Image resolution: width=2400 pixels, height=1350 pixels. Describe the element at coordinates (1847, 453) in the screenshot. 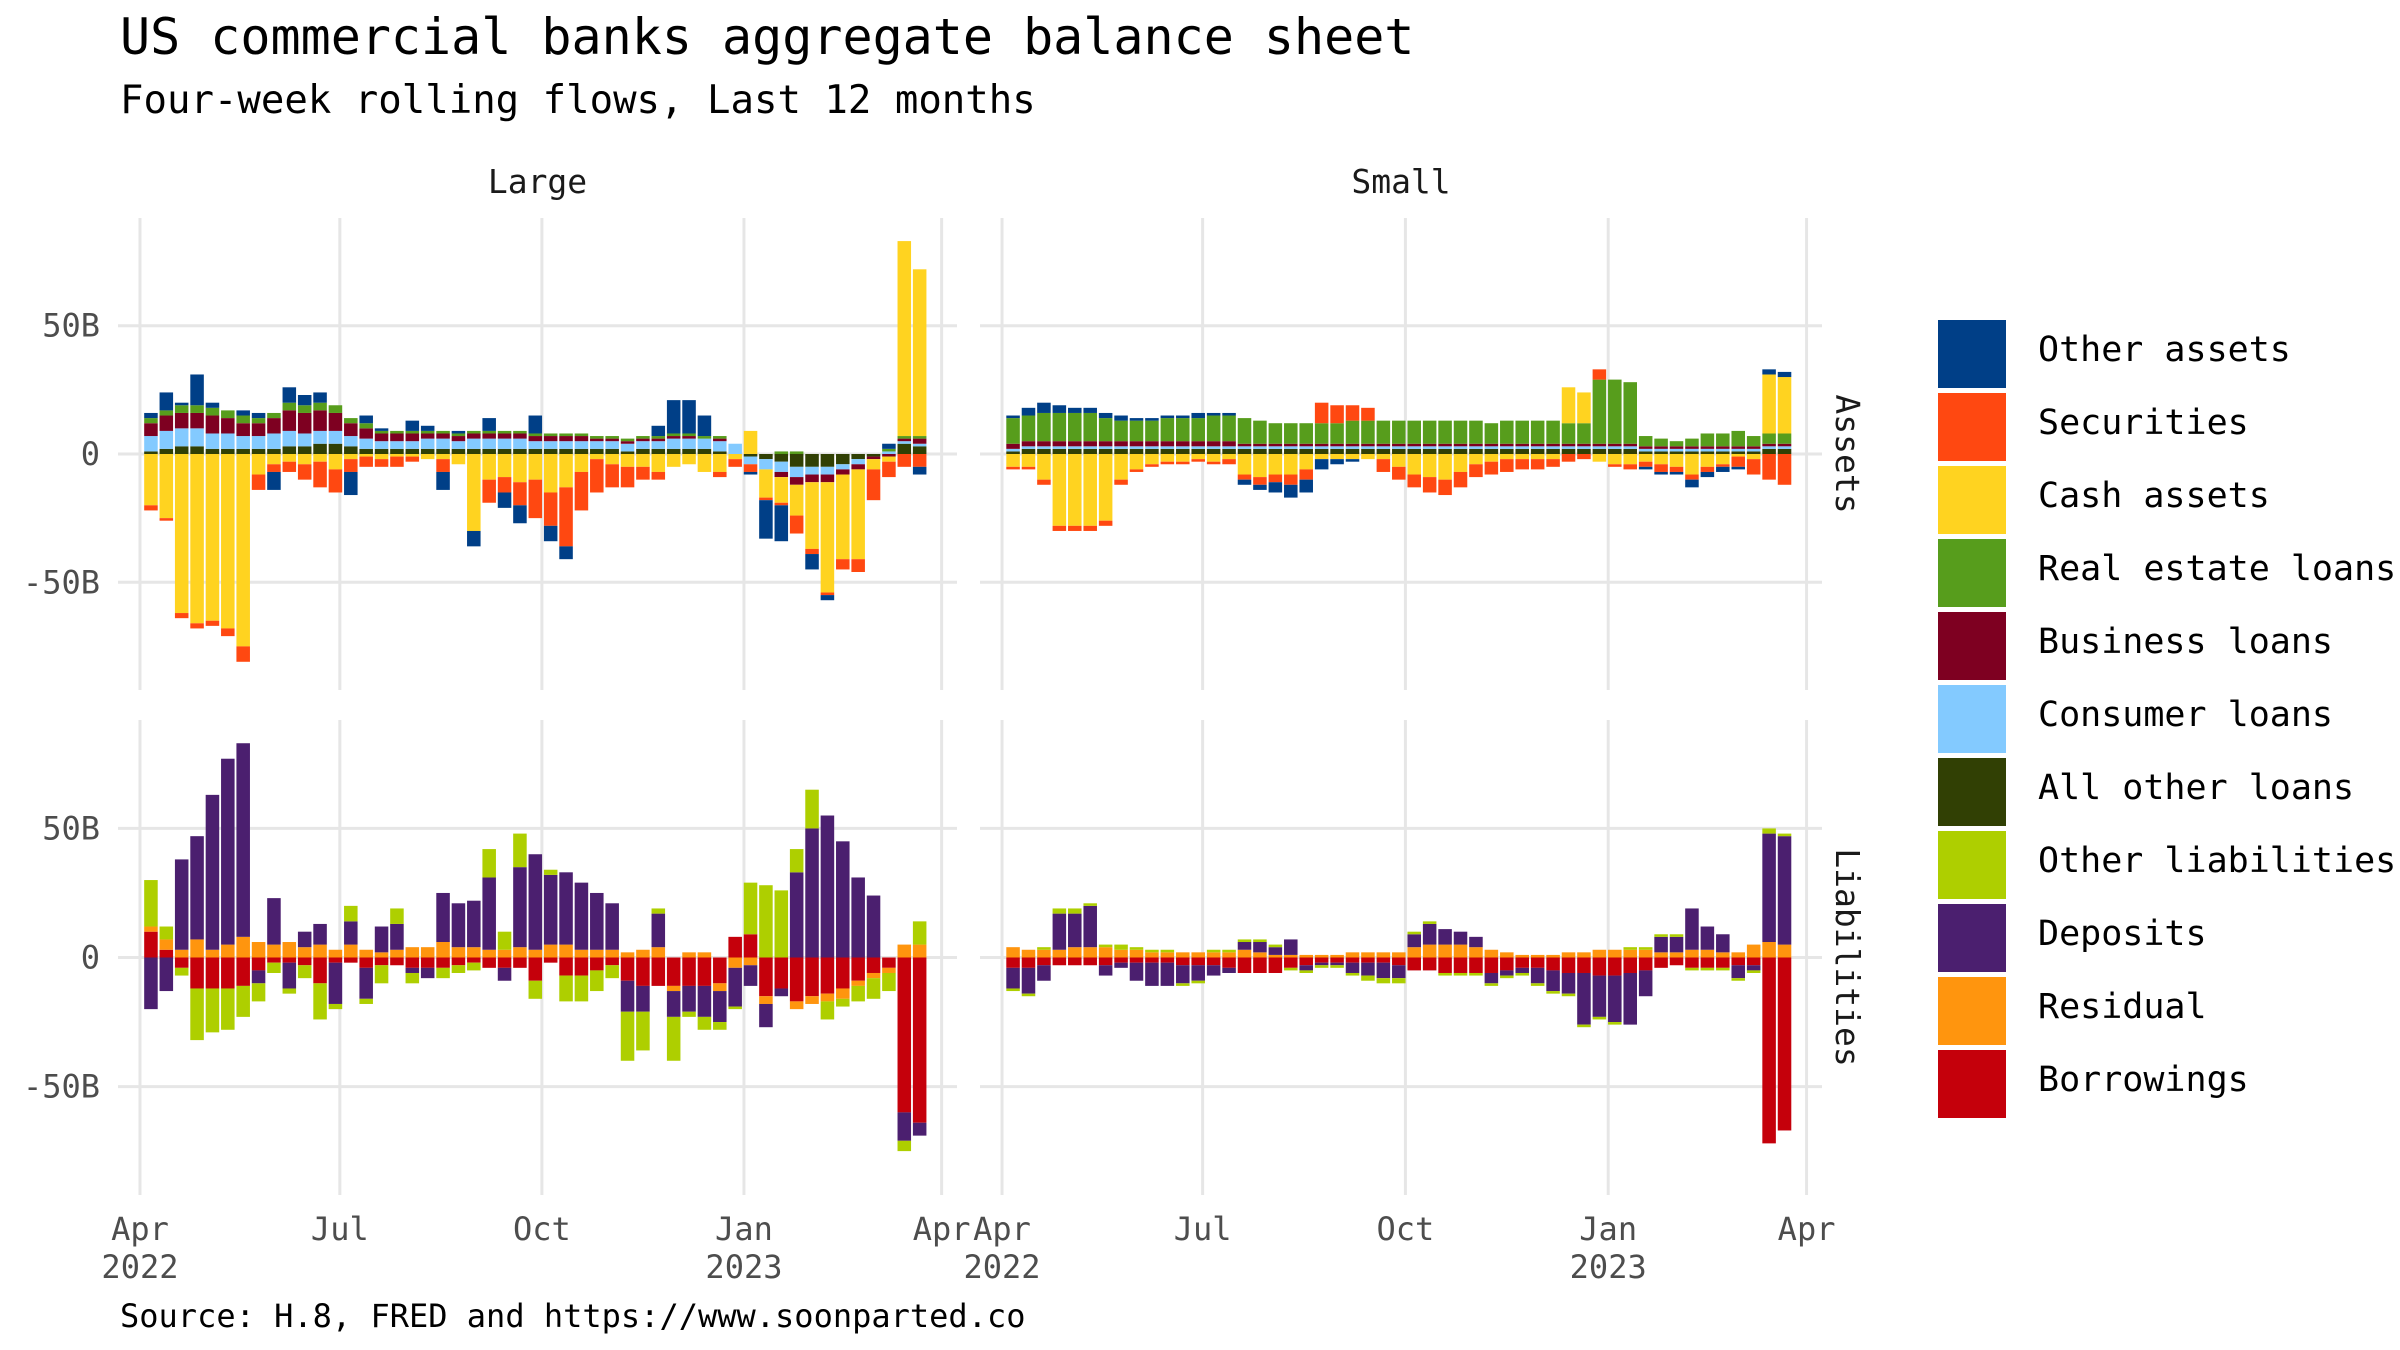

I see `facet-label-assets: Assets` at that location.